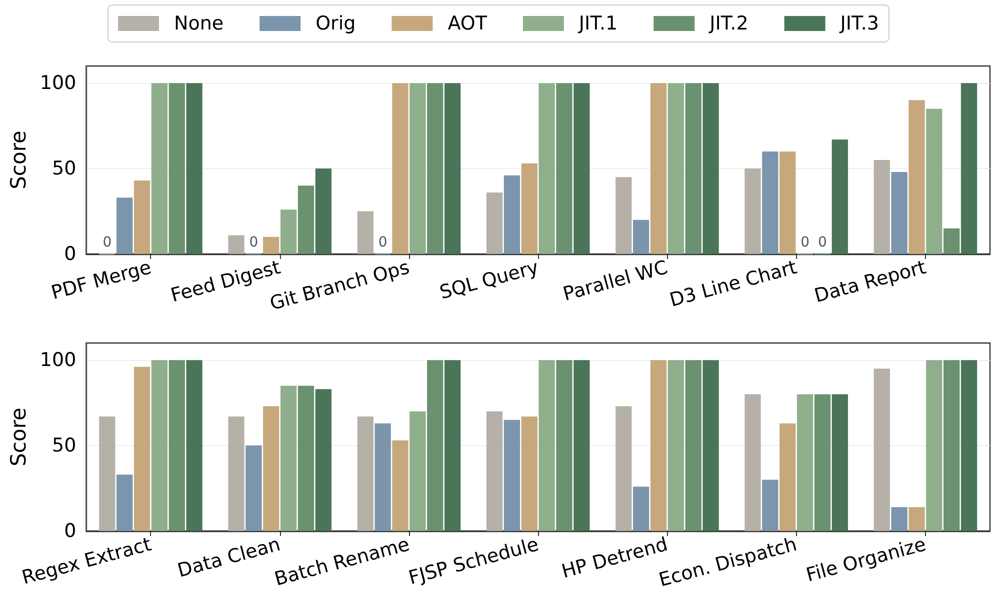  Describe the element at coordinates (859, 23) in the screenshot. I see `legend-label: JIT.3` at that location.